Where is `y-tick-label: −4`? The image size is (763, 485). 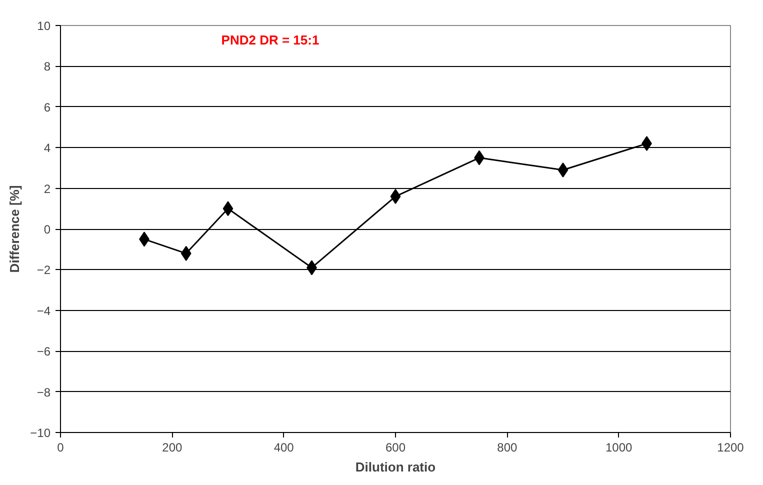
y-tick-label: −4 is located at coordinates (43, 311).